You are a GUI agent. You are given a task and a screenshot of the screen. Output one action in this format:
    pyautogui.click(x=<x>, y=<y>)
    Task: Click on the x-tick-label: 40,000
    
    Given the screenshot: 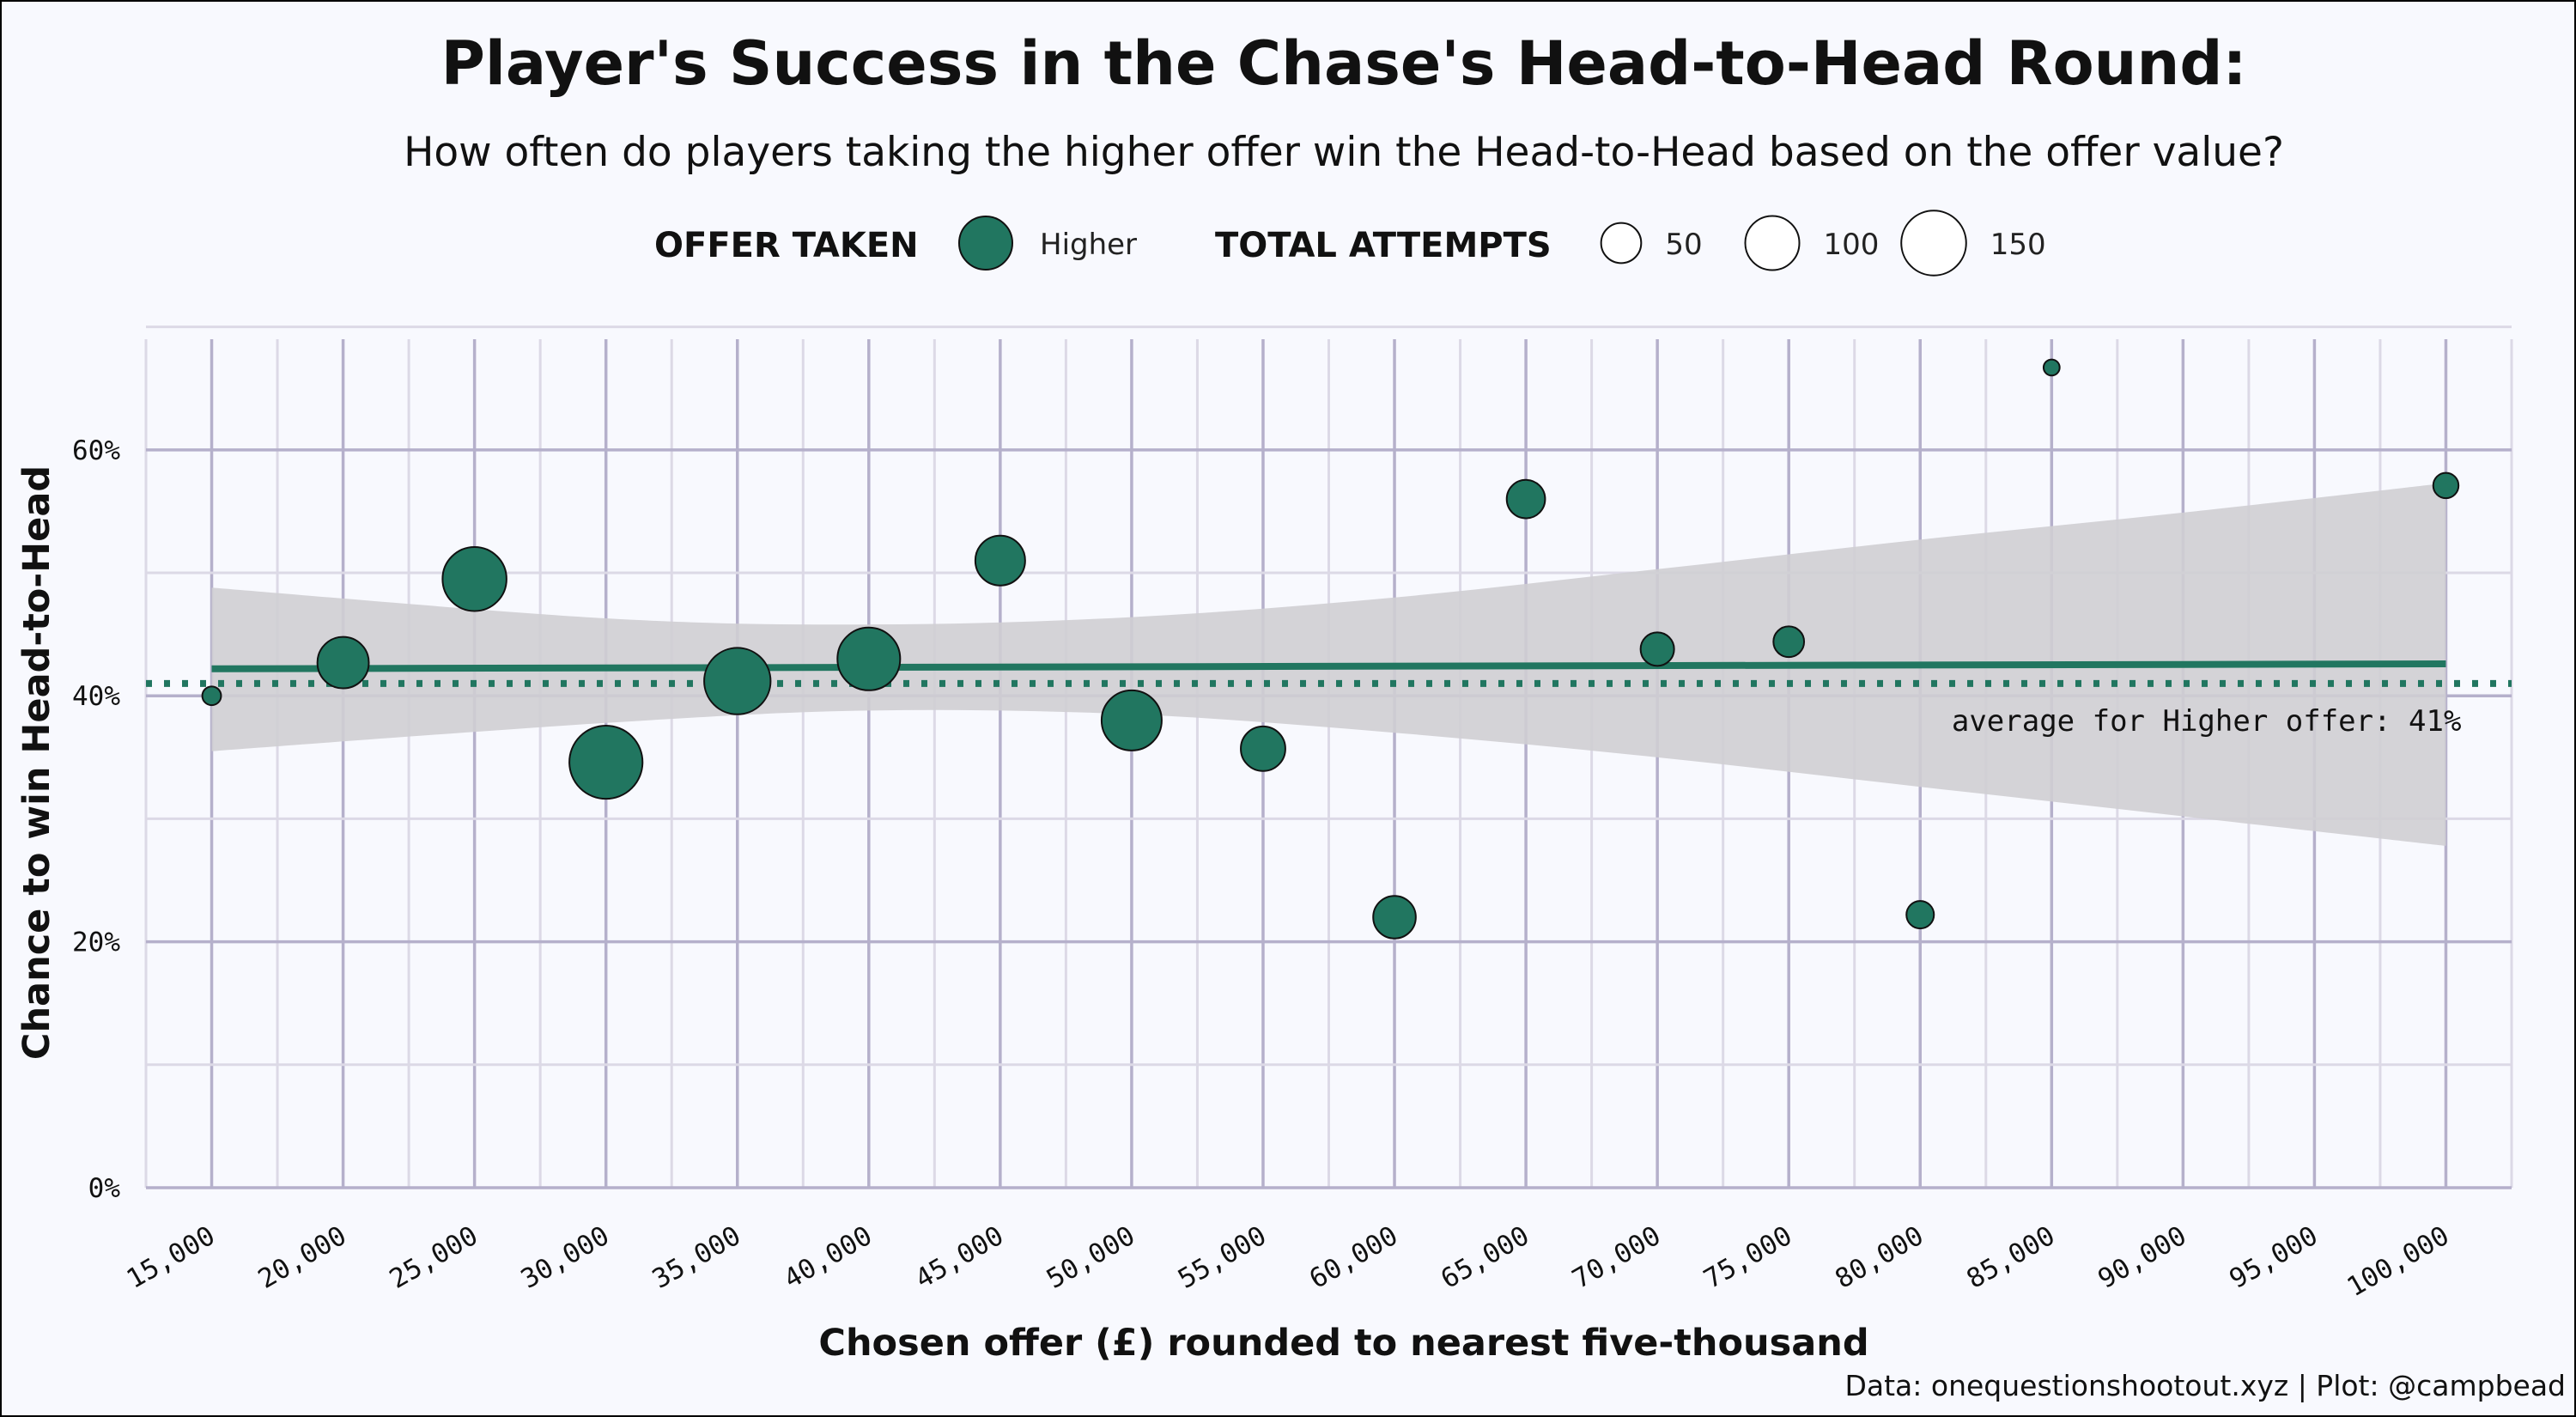 What is the action you would take?
    pyautogui.click(x=828, y=1257)
    